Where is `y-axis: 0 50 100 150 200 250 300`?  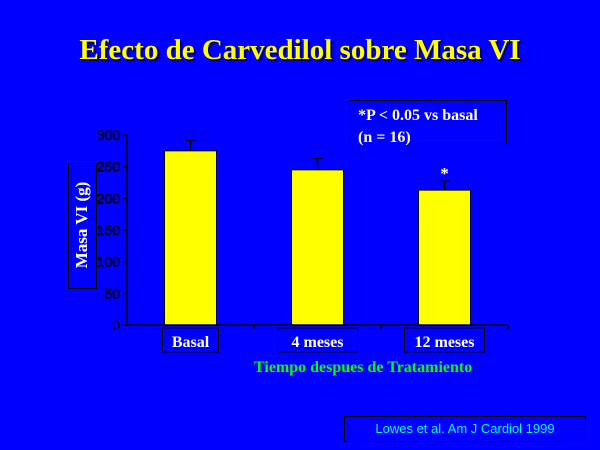
y-axis: 0 50 100 150 200 250 300 is located at coordinates (112, 230).